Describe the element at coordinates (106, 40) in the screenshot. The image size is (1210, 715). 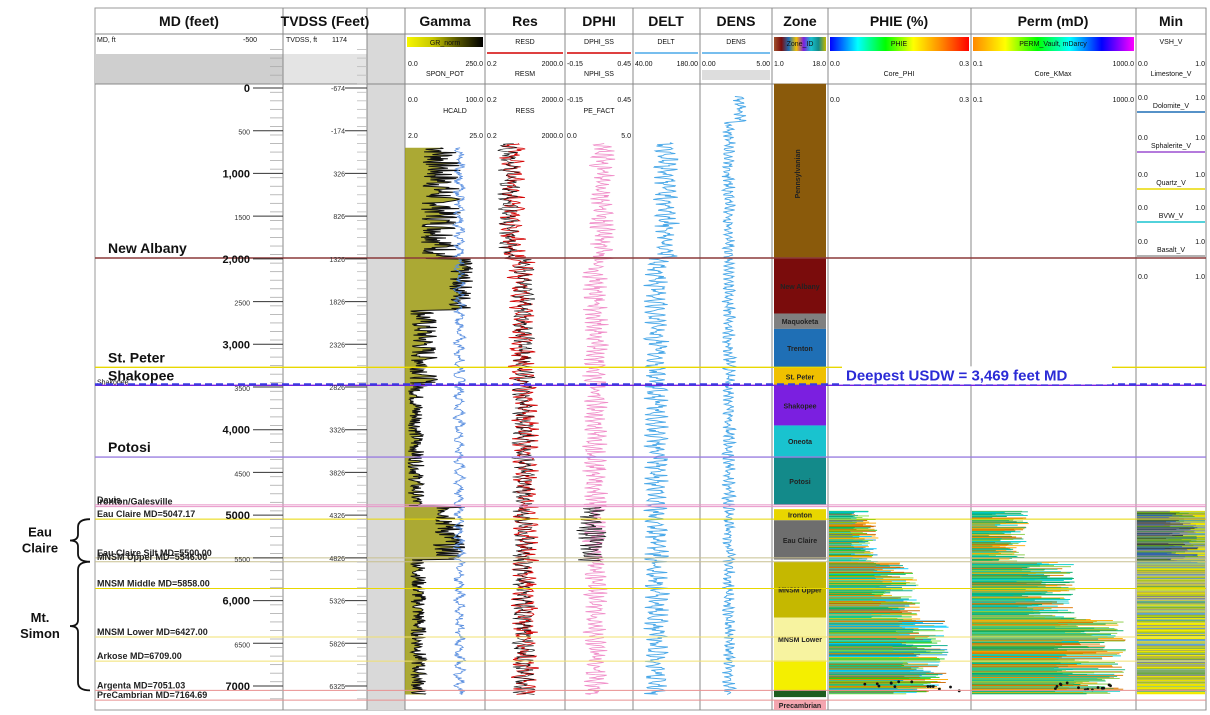
I see `md-unit-label: MD, ft` at that location.